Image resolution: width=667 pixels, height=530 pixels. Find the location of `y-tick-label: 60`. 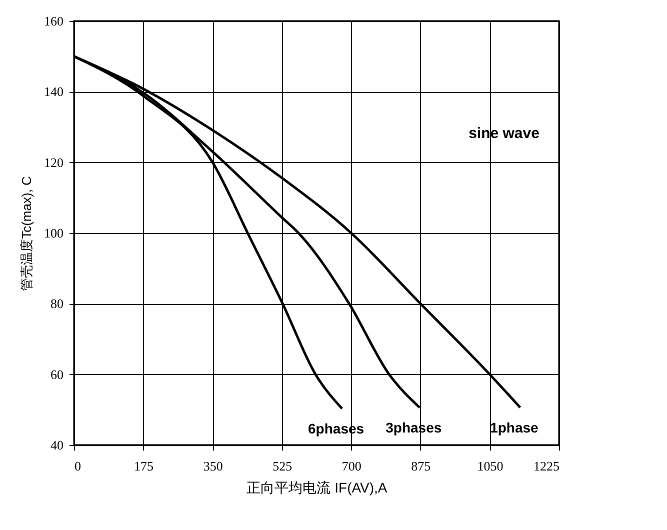

y-tick-label: 60 is located at coordinates (57, 374).